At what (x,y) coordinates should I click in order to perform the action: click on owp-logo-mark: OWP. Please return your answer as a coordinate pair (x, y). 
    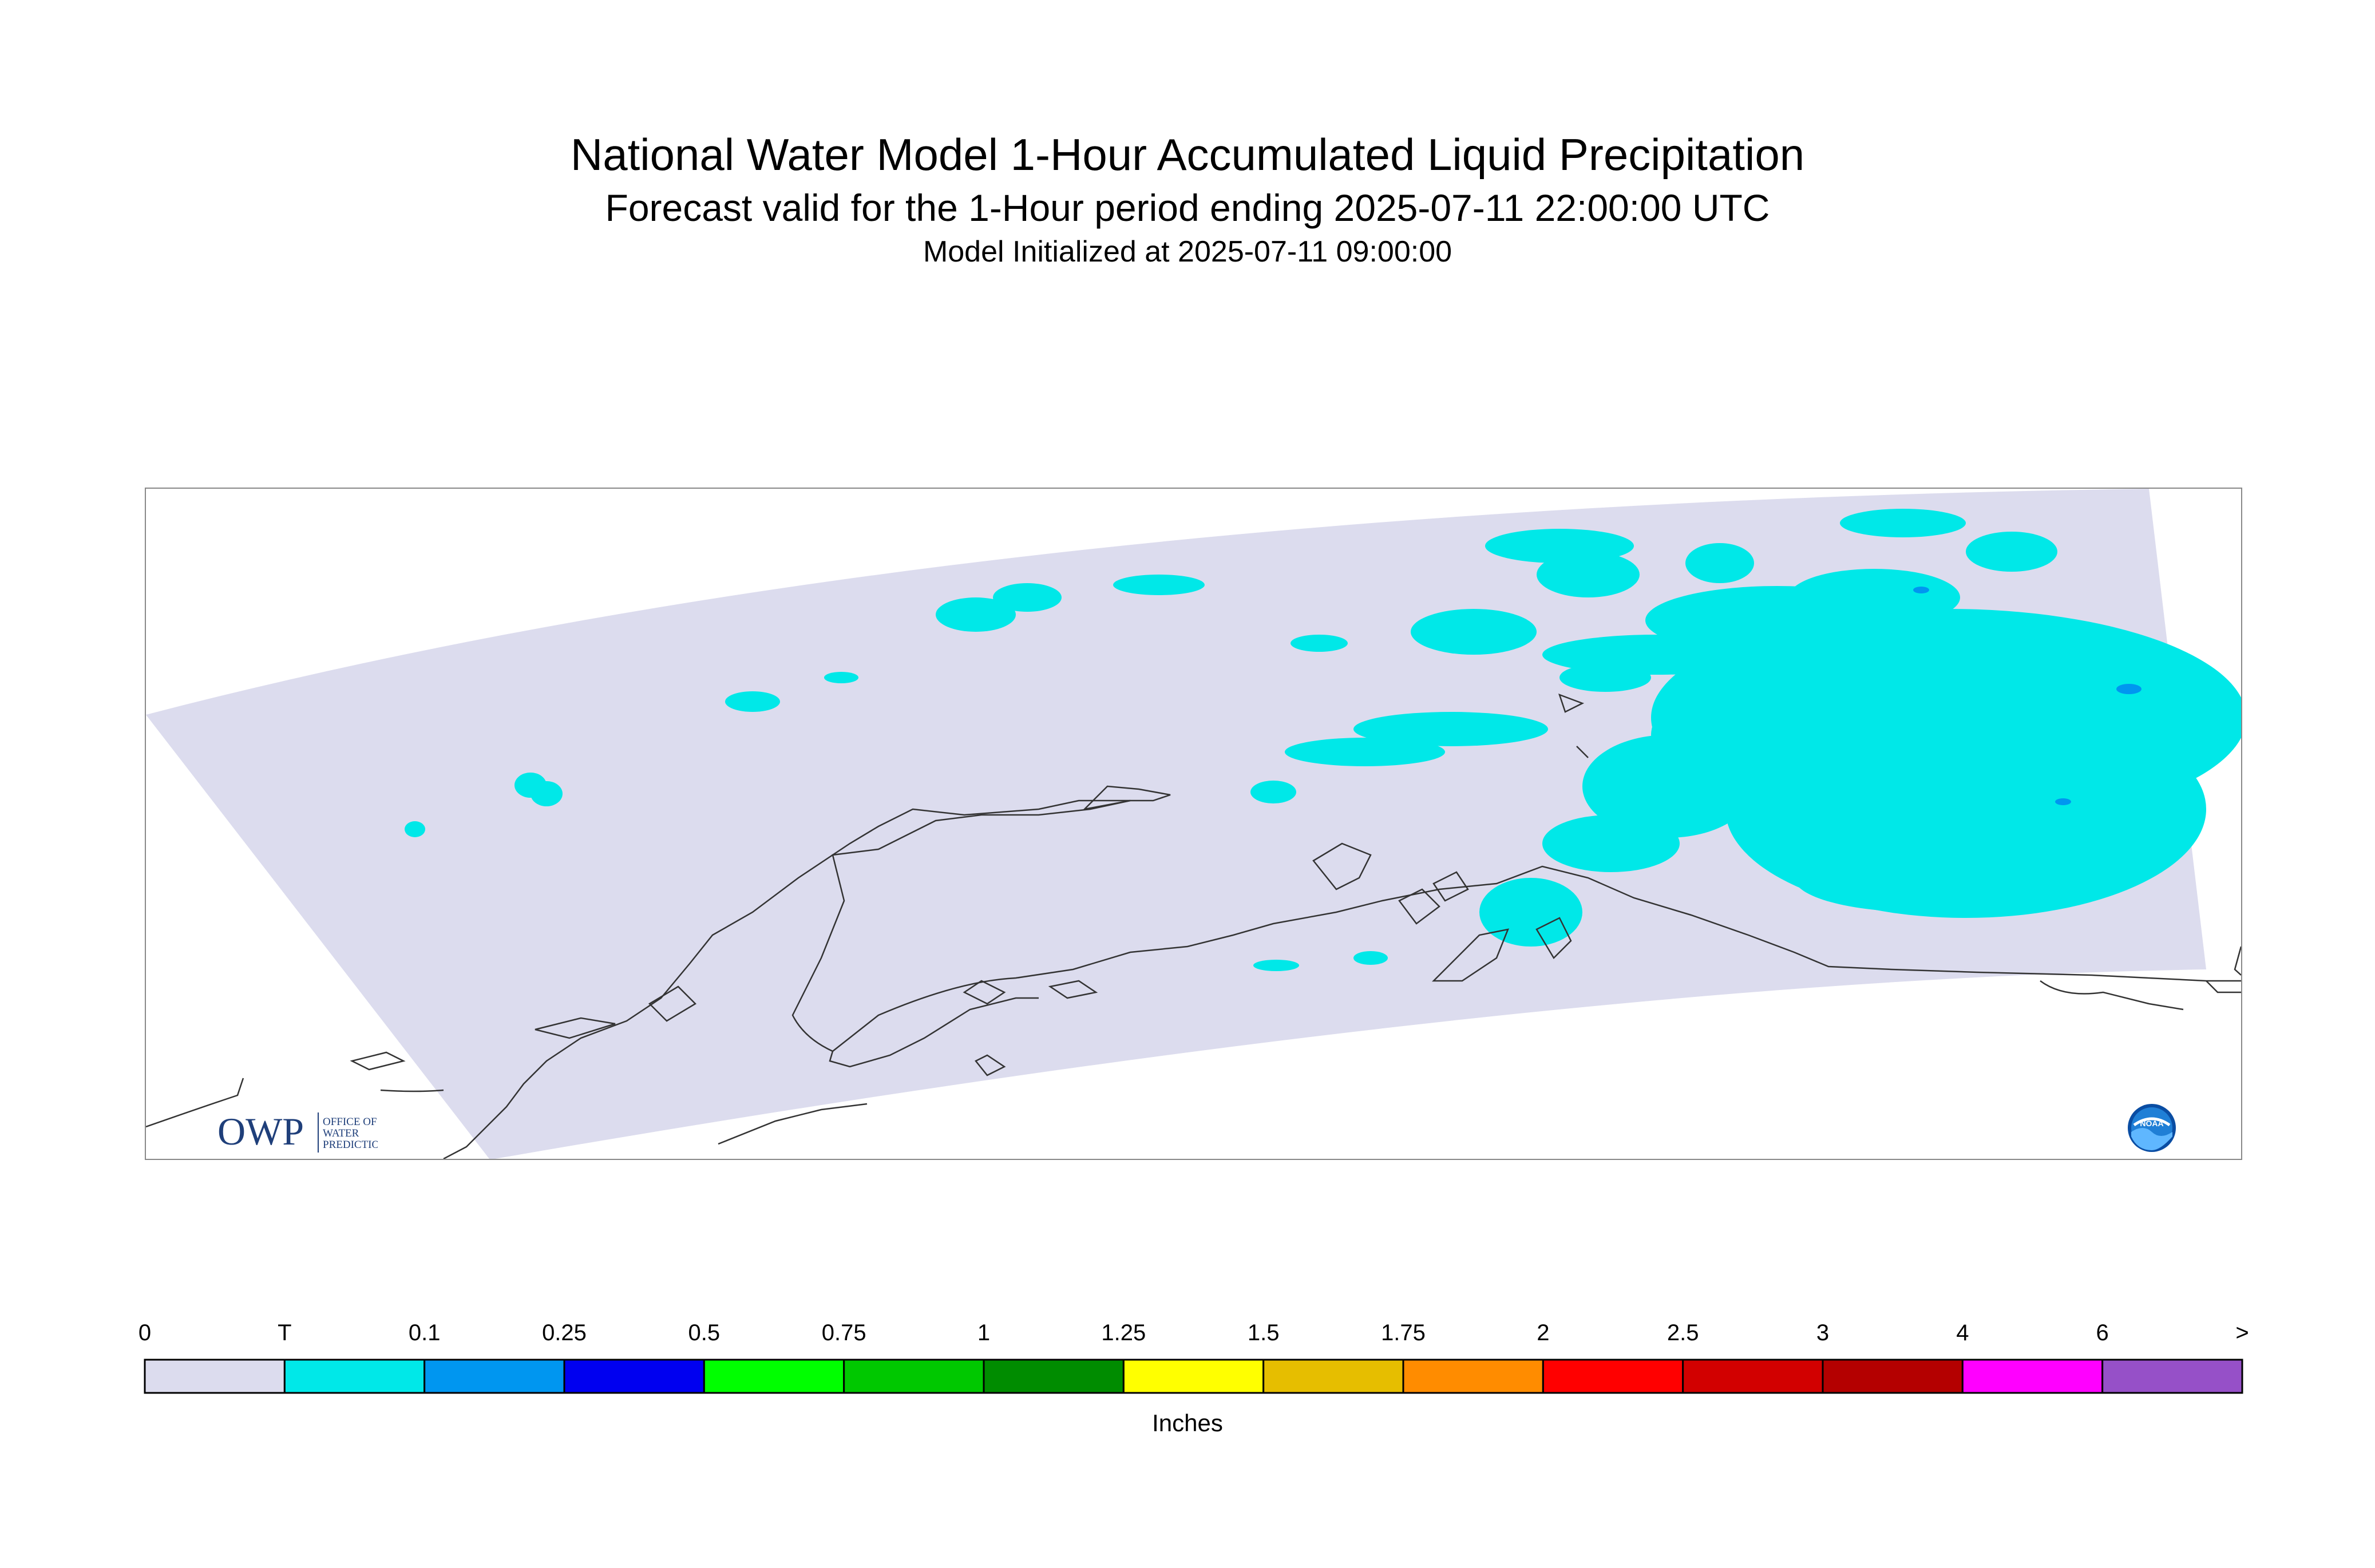
    Looking at the image, I should click on (260, 1131).